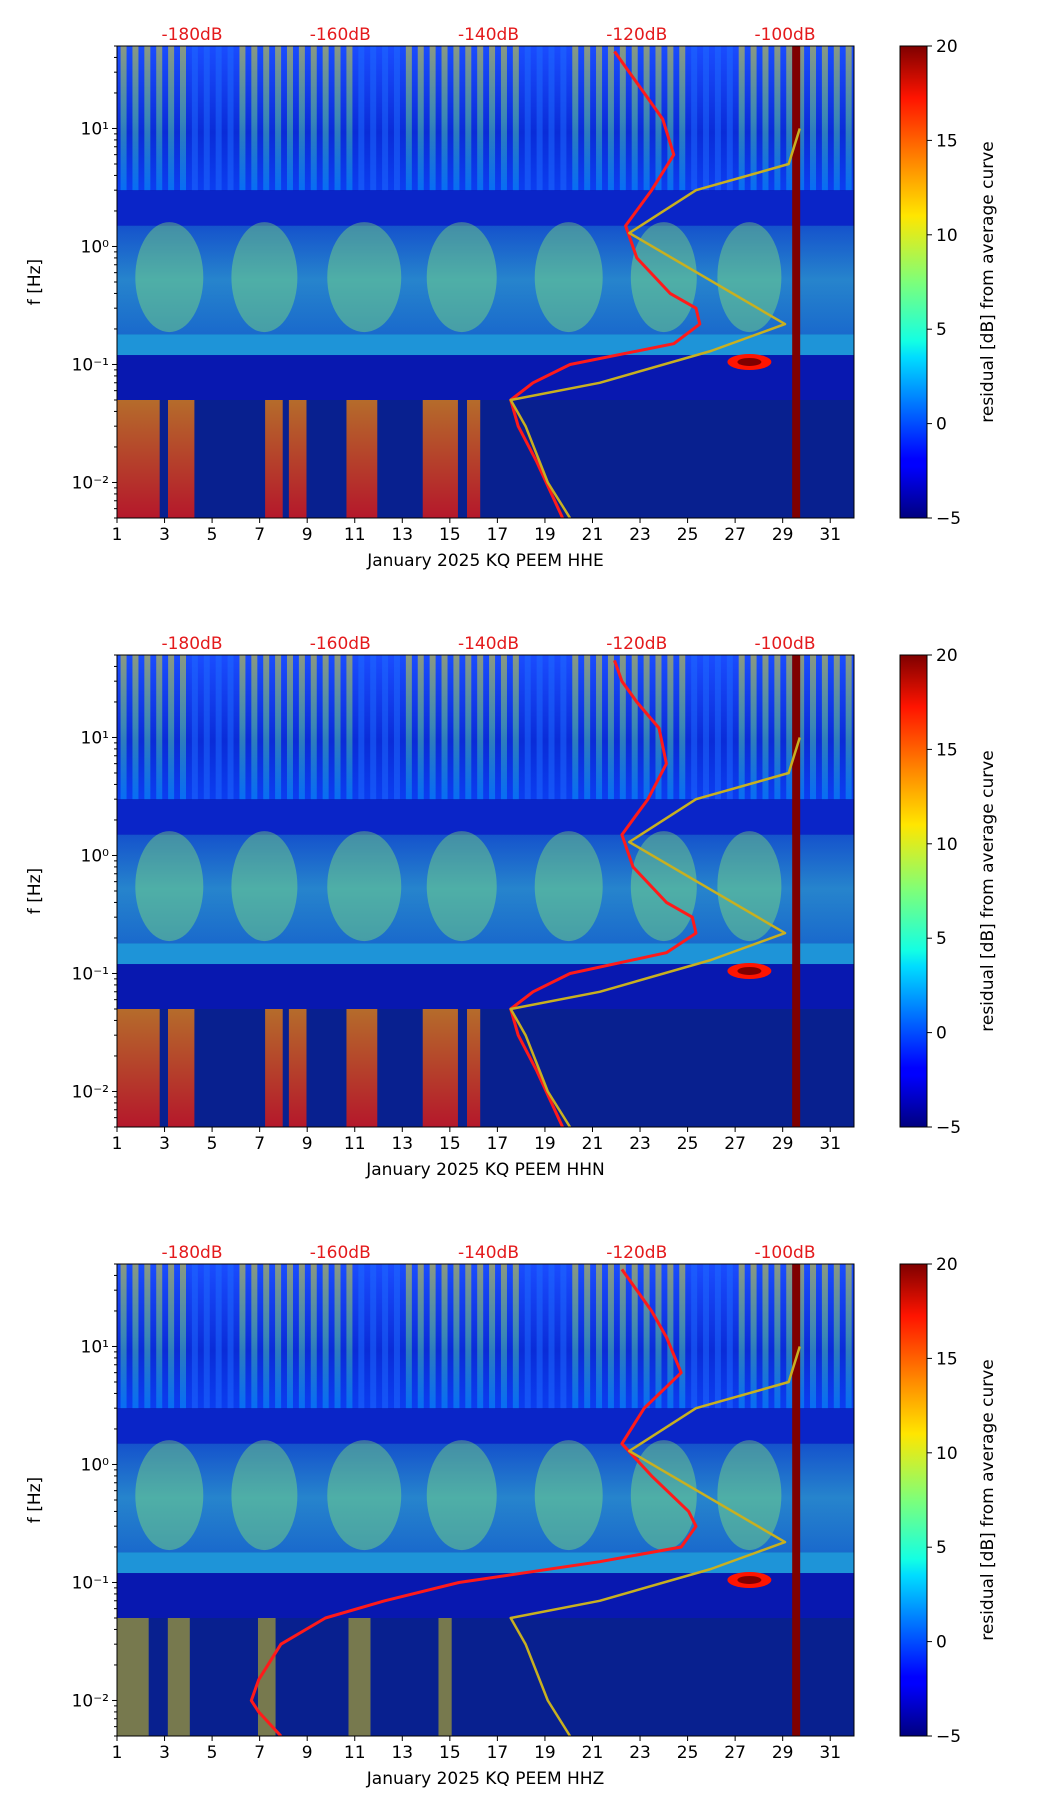  Describe the element at coordinates (655, 1541) in the screenshot. I see `model-curve` at that location.